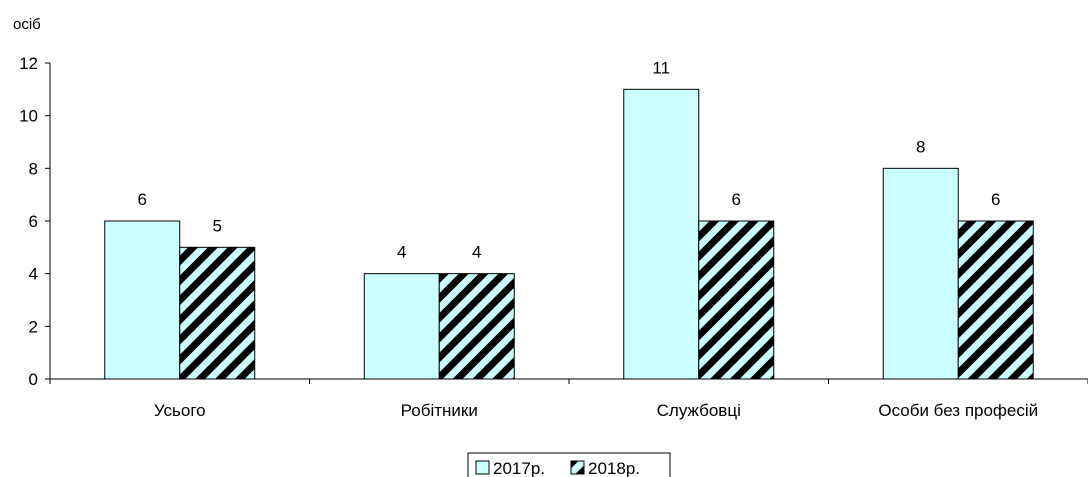 The image size is (1088, 477). I want to click on legend-box, so click(569, 464).